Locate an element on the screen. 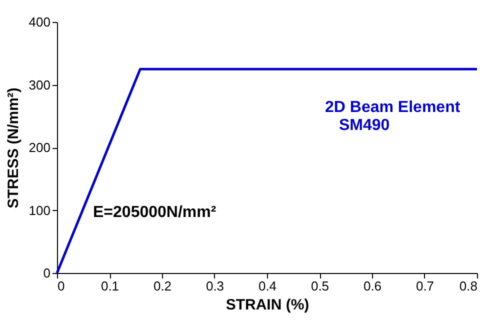 This screenshot has height=328, width=500. annotation: SM490 is located at coordinates (364, 125).